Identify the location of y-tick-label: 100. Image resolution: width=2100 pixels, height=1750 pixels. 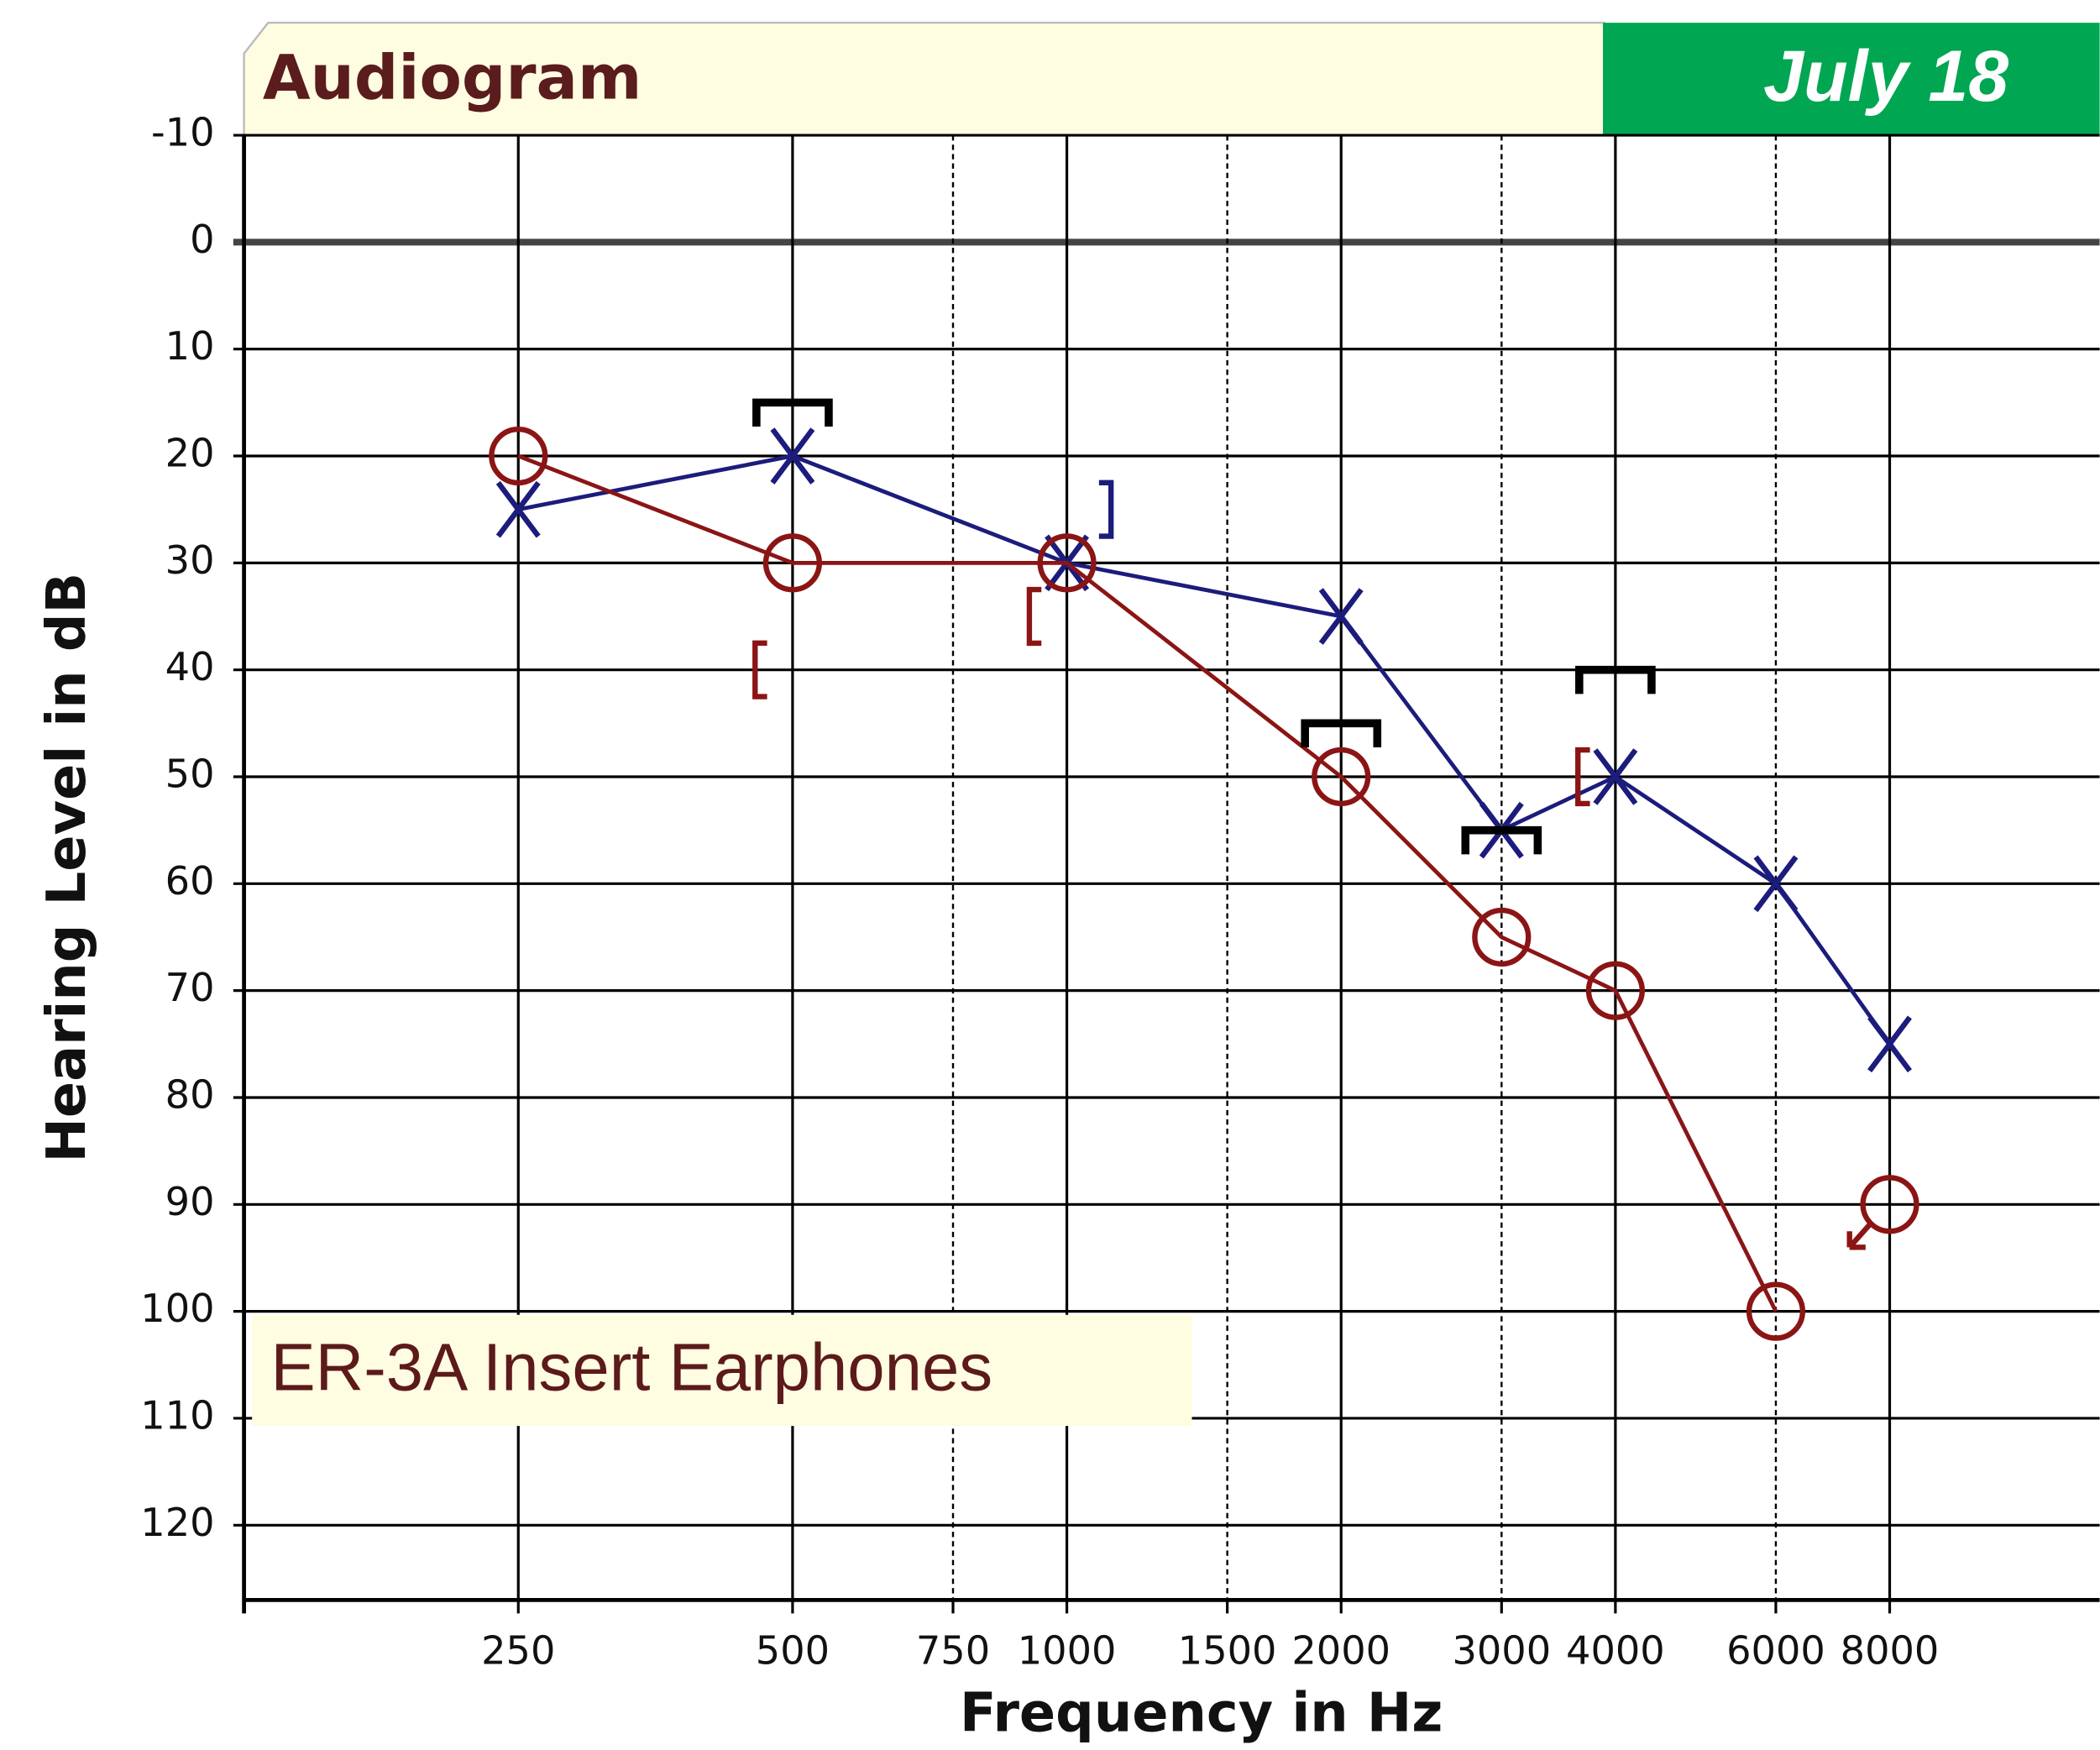
(177, 1308).